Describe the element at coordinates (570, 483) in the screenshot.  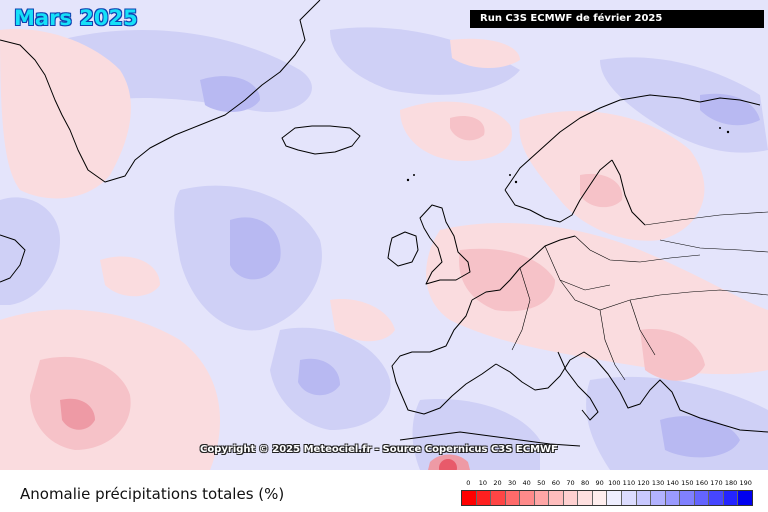
I see `scale-label: 70` at that location.